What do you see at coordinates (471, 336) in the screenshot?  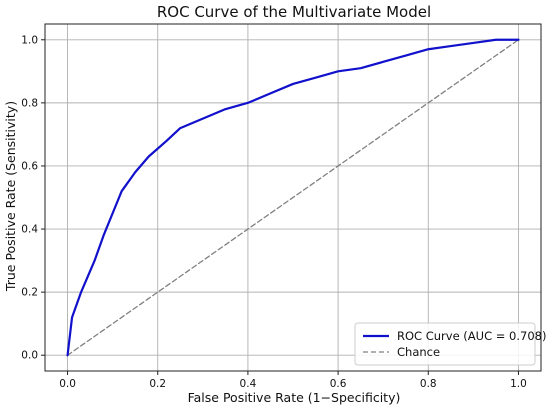 I see `legend-roc-label: ROC Curve (AUC = 0.708)` at bounding box center [471, 336].